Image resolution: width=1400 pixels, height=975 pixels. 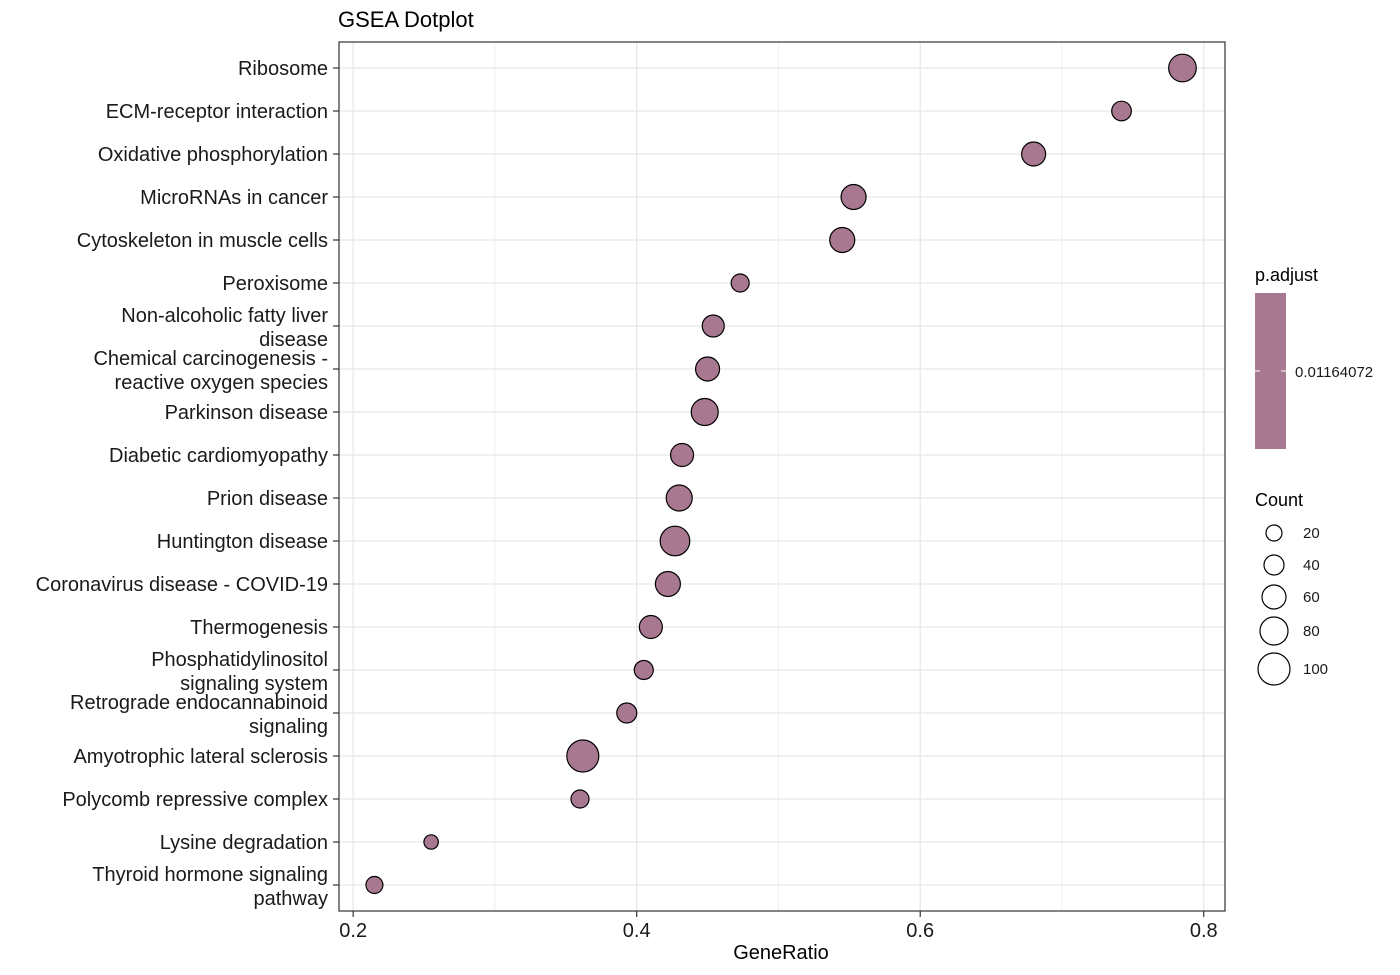 I want to click on y-tick-label-line2: reactive oxygen species, so click(x=221, y=383).